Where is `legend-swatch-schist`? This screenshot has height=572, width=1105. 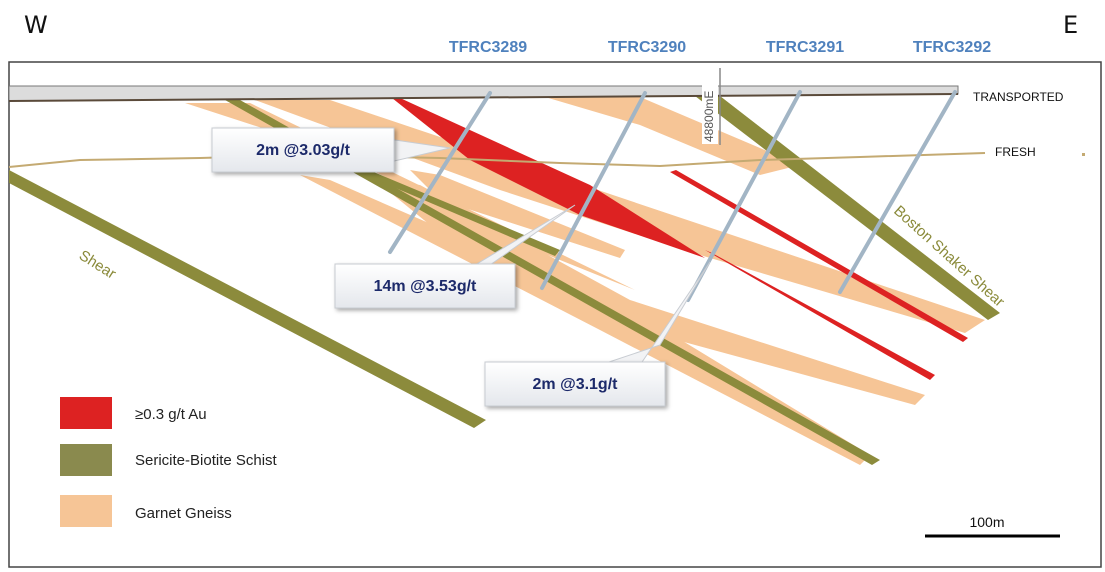 legend-swatch-schist is located at coordinates (86, 460).